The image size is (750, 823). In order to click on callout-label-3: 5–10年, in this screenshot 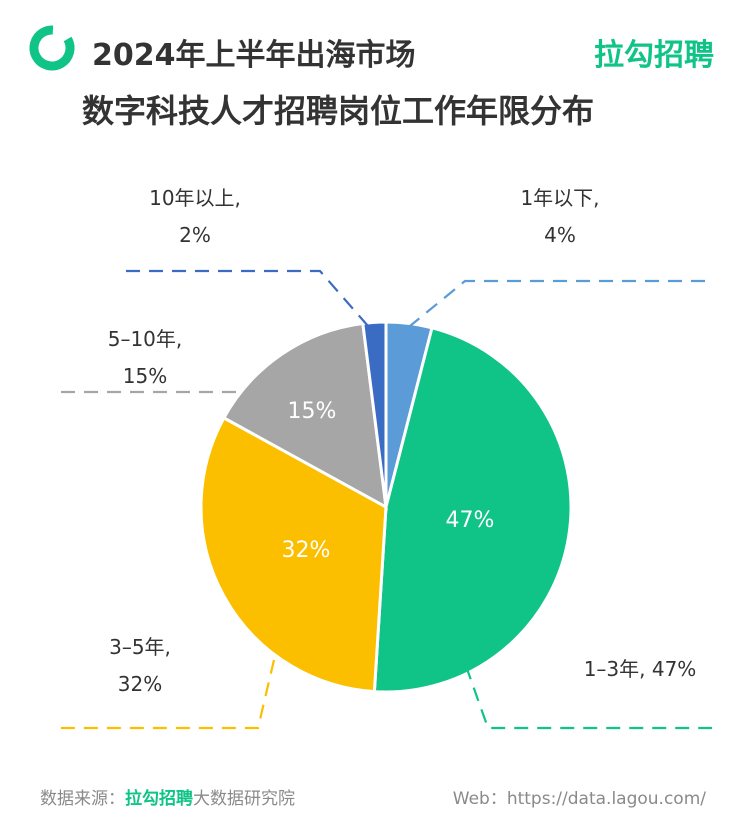, I will do `click(145, 339)`.